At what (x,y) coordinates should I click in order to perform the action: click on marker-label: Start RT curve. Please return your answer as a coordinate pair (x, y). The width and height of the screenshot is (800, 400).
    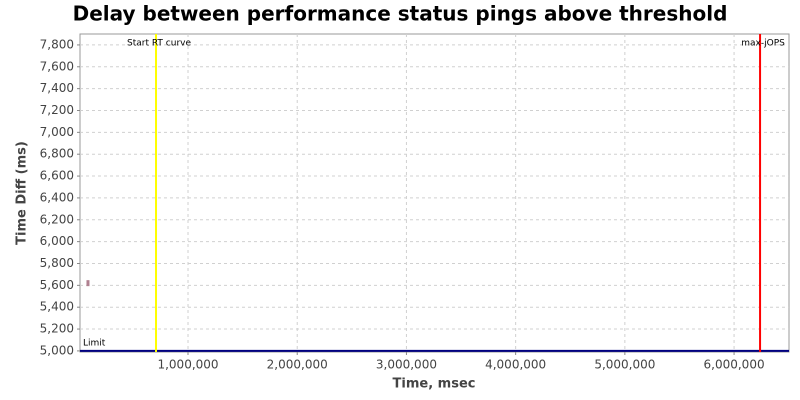
    Looking at the image, I should click on (159, 44).